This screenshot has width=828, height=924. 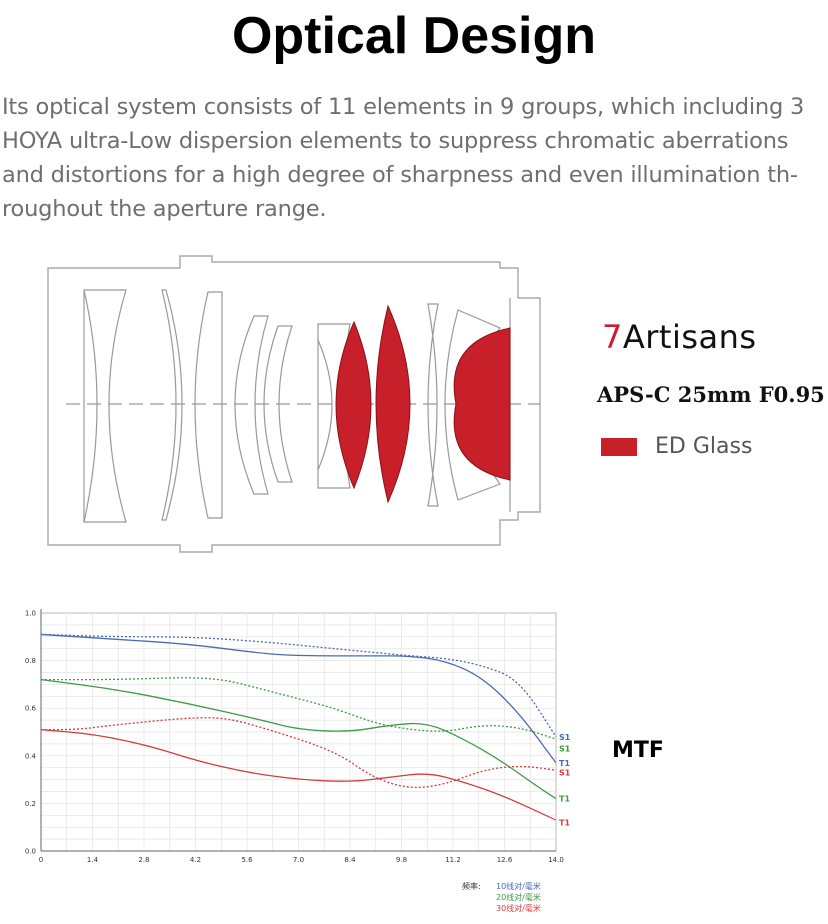 I want to click on page-title: Optical Design, so click(x=414, y=36).